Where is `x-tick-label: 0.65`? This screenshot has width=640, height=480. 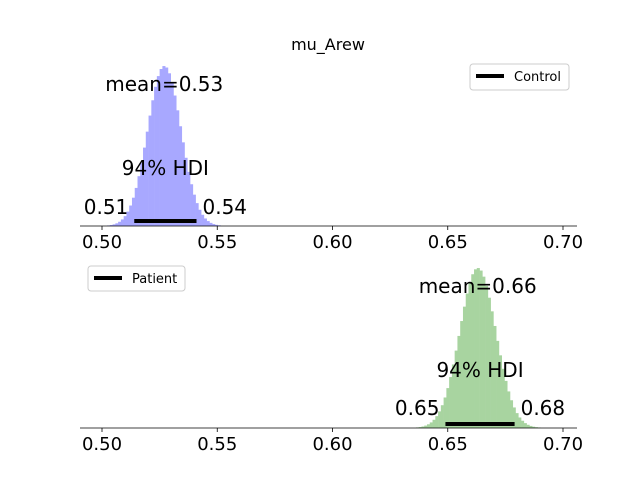 x-tick-label: 0.65 is located at coordinates (448, 444).